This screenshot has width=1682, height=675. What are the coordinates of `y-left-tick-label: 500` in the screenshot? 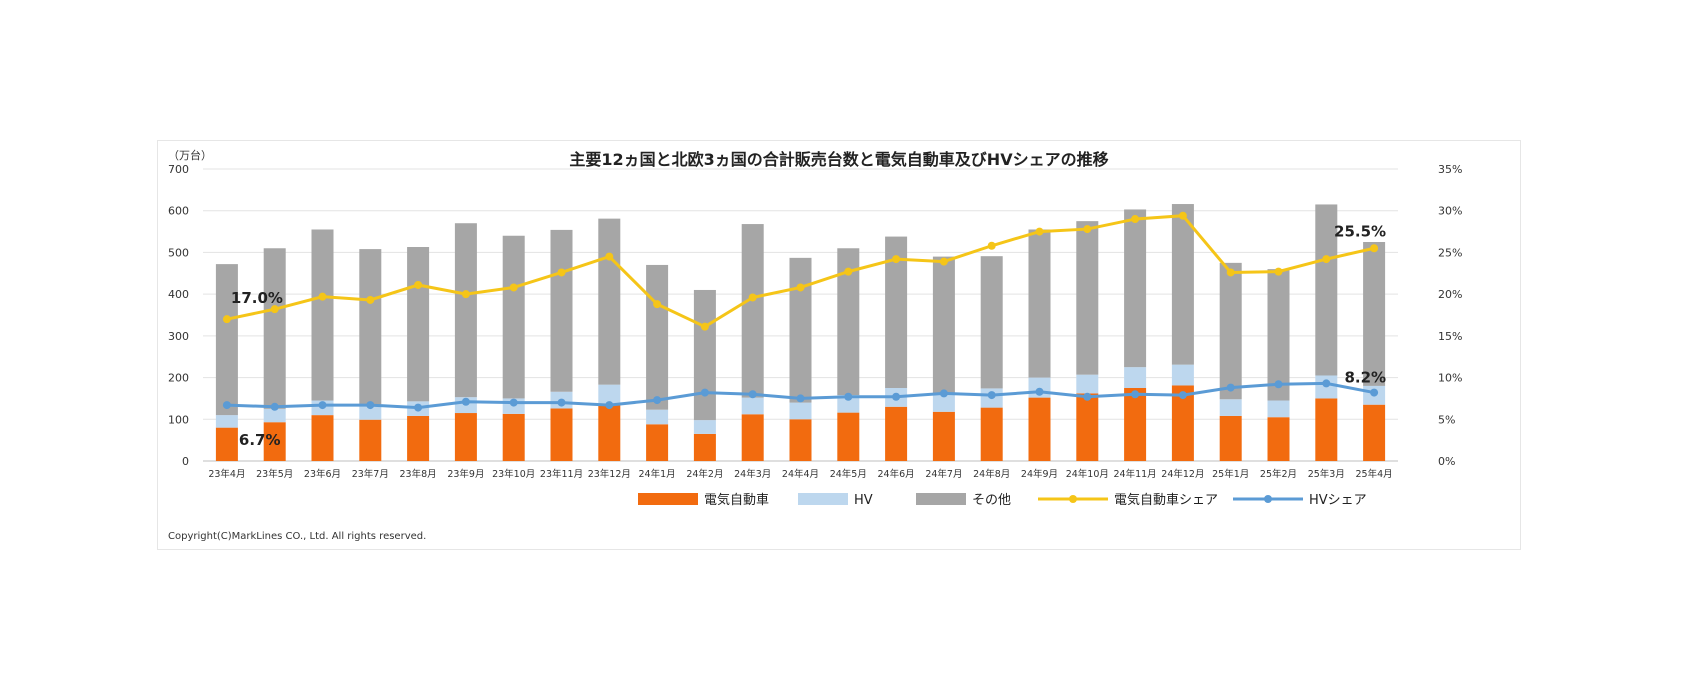 It's located at (178, 252).